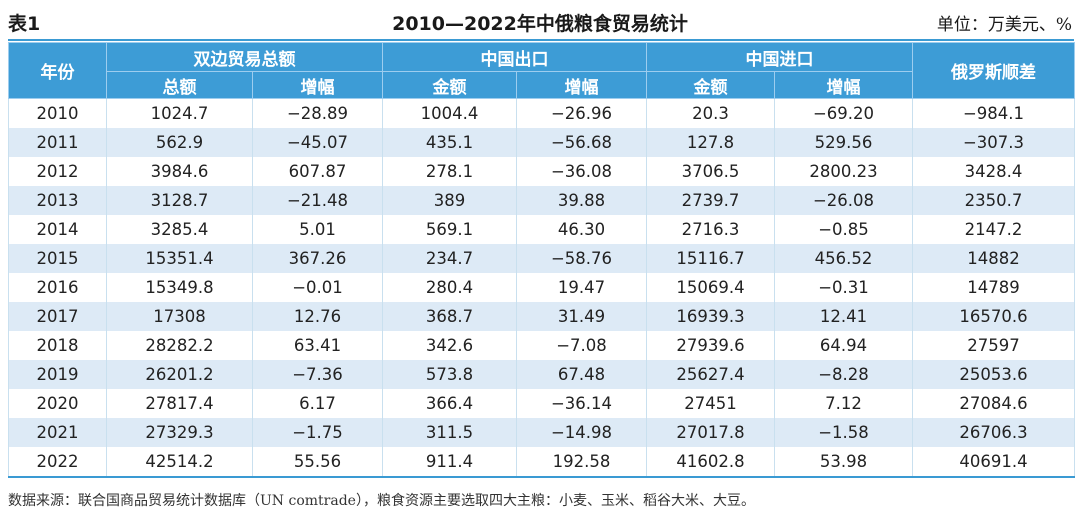  Describe the element at coordinates (710, 316) in the screenshot. I see `import-amount-cell: 16939.3` at that location.